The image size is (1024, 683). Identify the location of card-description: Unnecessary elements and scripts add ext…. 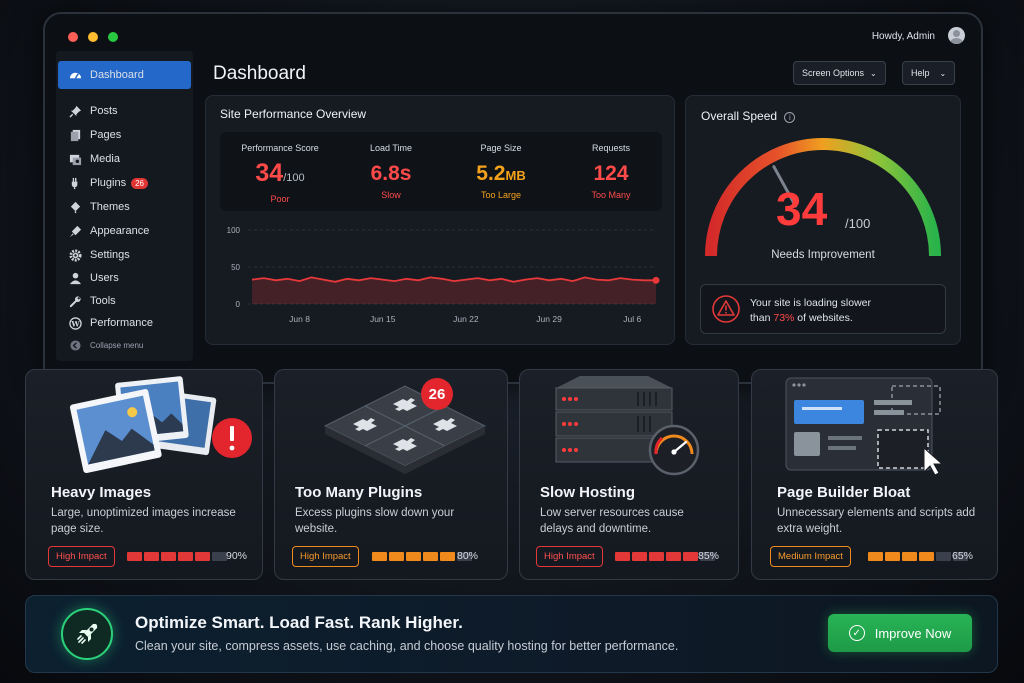
(876, 521).